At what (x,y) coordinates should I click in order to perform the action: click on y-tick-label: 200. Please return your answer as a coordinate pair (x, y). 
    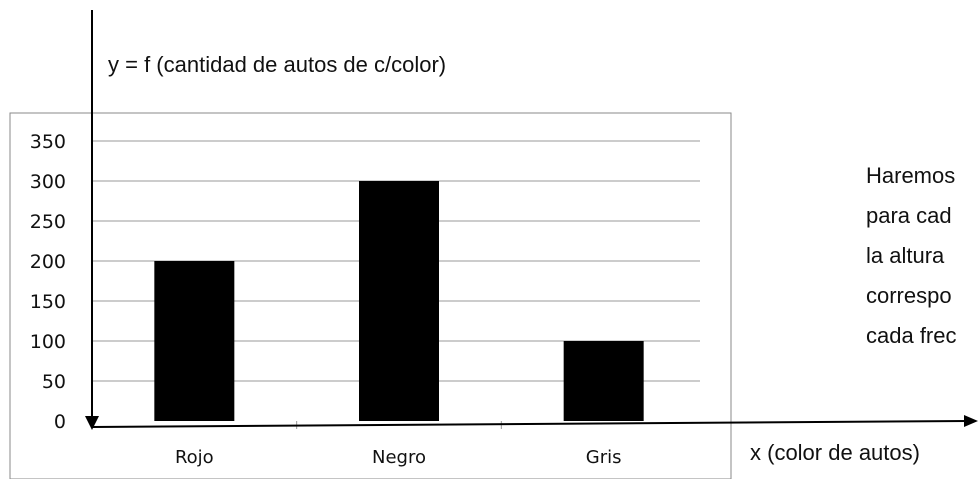
    Looking at the image, I should click on (48, 262).